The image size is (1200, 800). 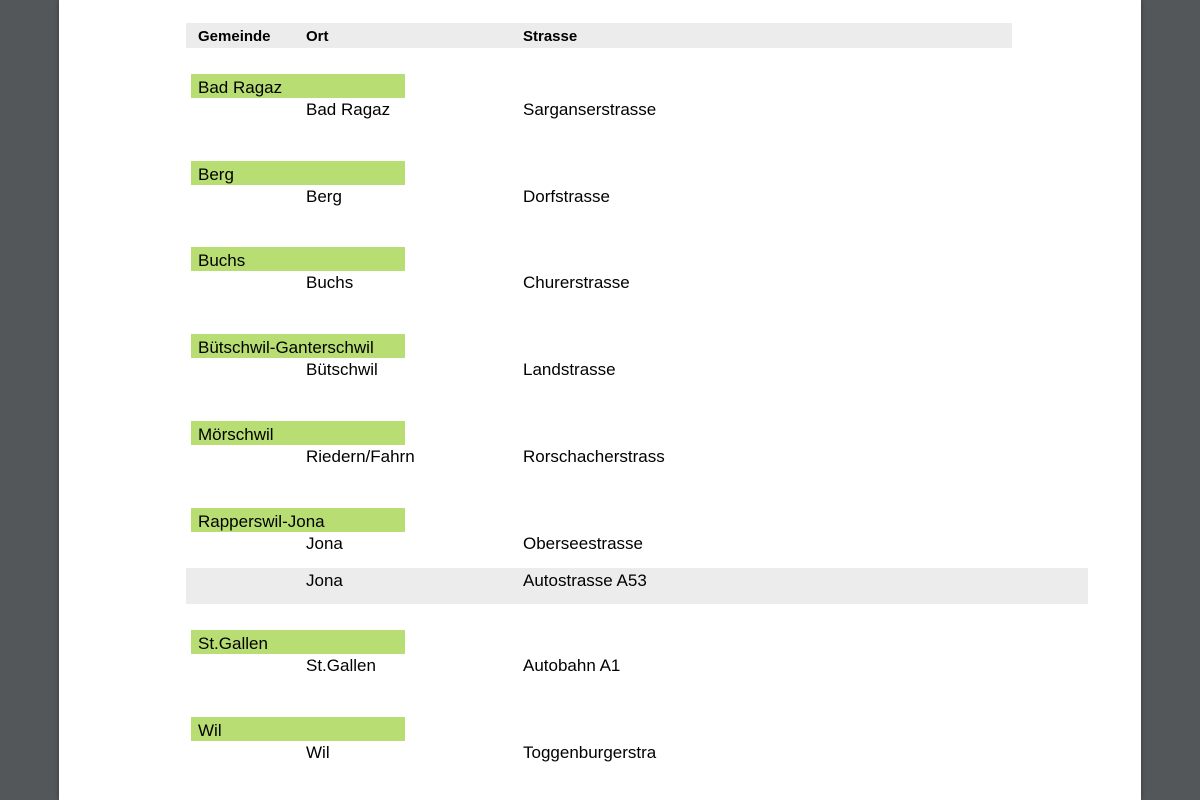 I want to click on table-row: Berg Dorfstrasse, so click(x=637, y=203).